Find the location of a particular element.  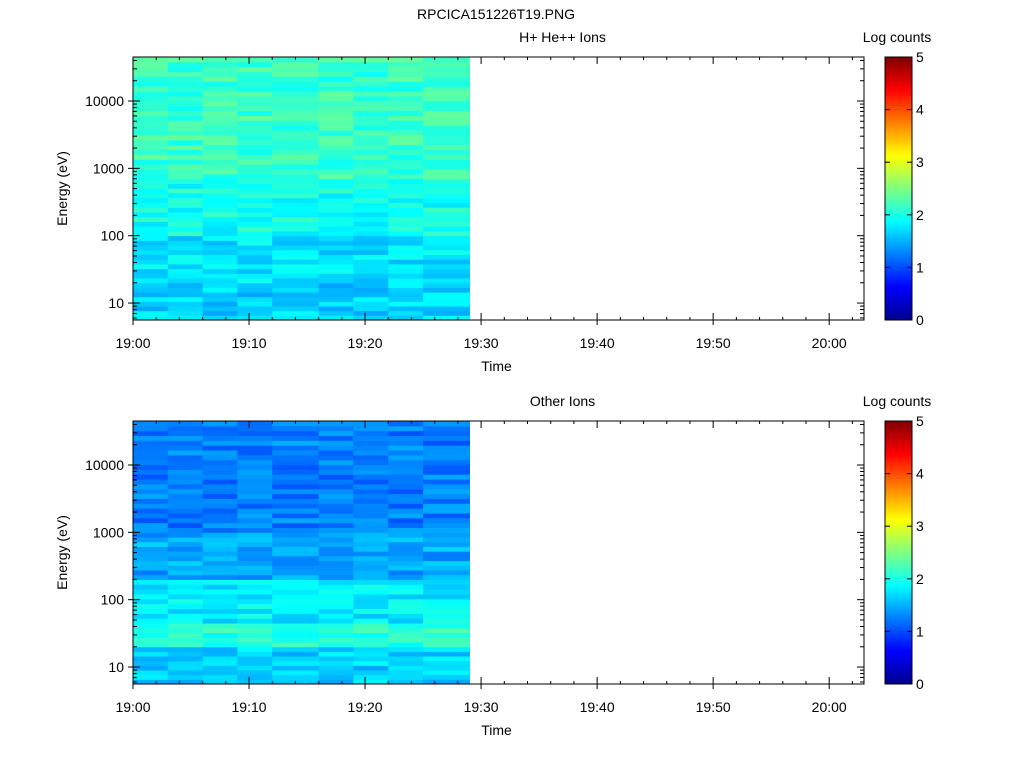

x-tick-label: 19:00 is located at coordinates (132, 343).